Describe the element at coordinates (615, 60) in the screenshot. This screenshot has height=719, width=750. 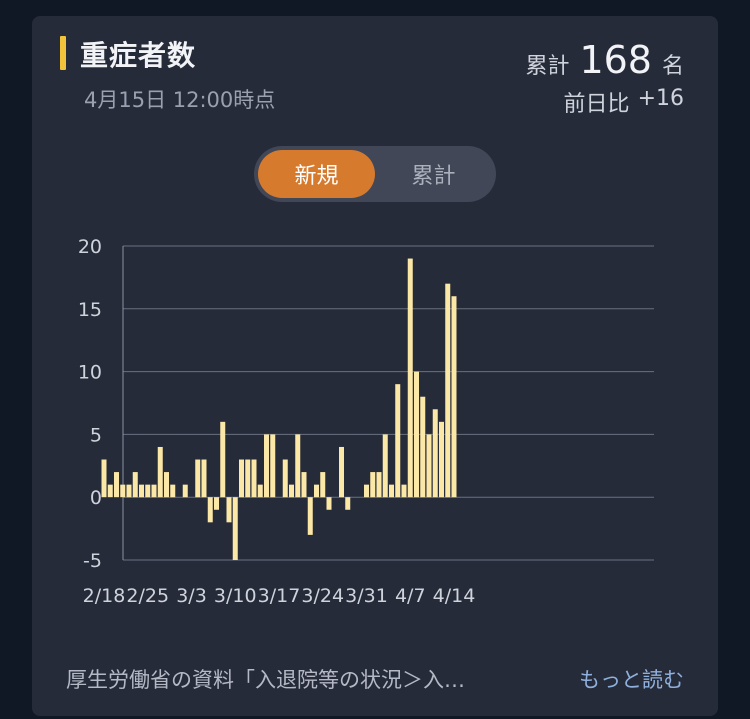
I see `total-value: 168` at that location.